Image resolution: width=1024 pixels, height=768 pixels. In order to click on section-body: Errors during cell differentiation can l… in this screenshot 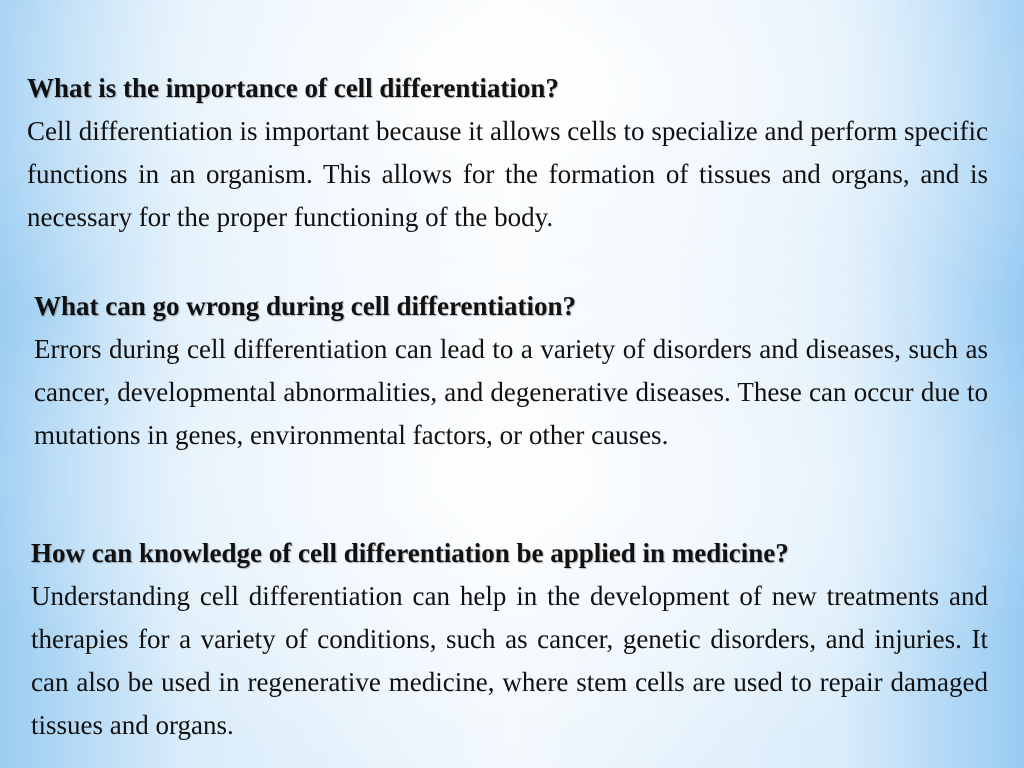, I will do `click(511, 392)`.